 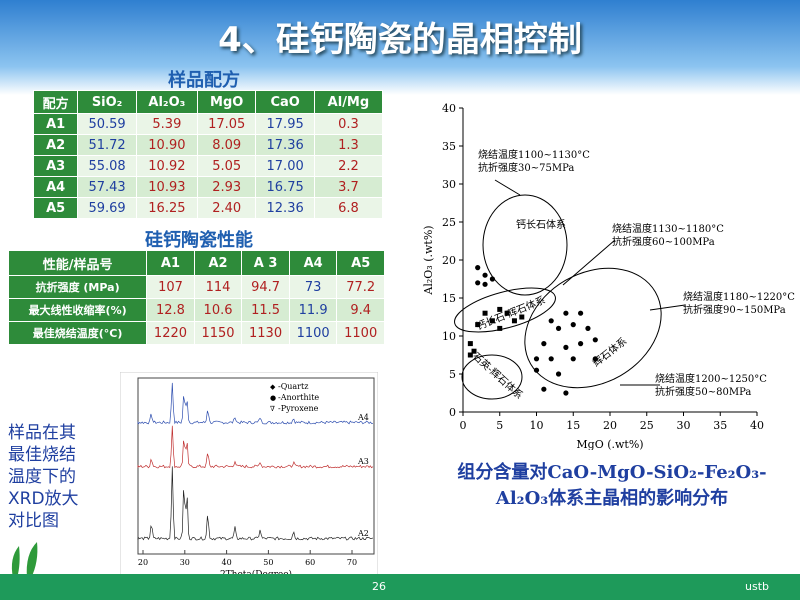 What do you see at coordinates (77, 310) in the screenshot?
I see `cell: 最大线性收缩率(%)` at bounding box center [77, 310].